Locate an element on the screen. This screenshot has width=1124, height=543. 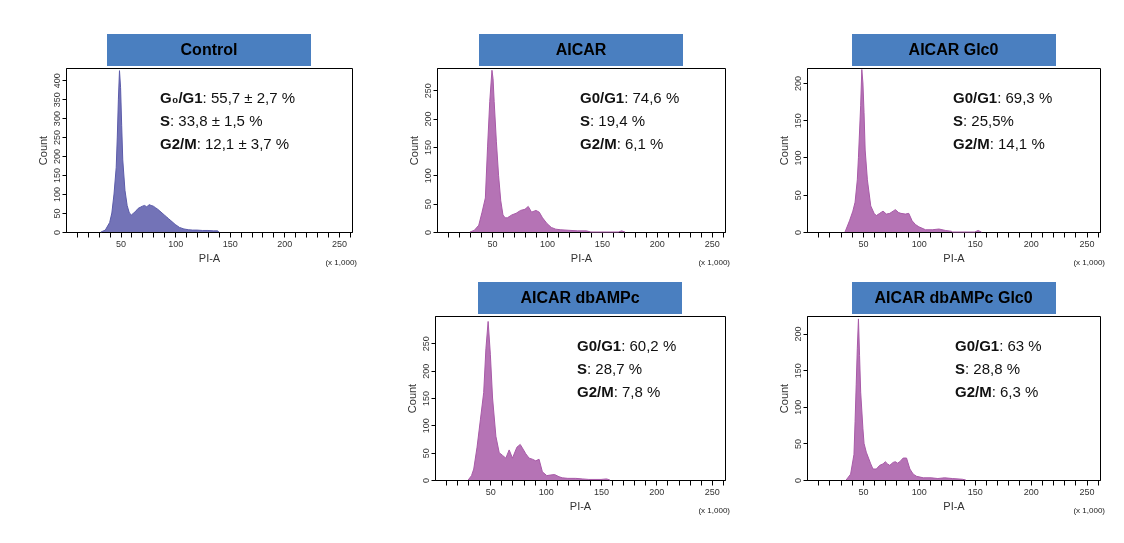
annotation: G2/M: 7,8 % is located at coordinates (619, 392).